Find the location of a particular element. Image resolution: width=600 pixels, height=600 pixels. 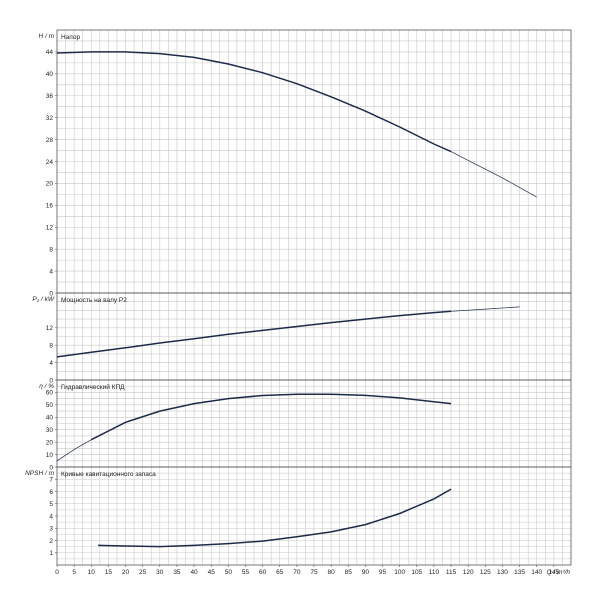

x-tick-label: 5 is located at coordinates (74, 572).